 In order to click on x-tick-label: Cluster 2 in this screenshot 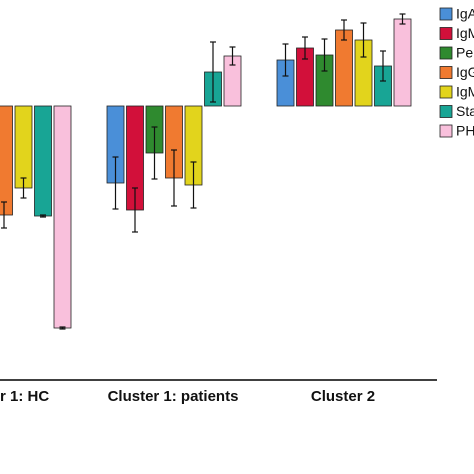, I will do `click(343, 396)`.